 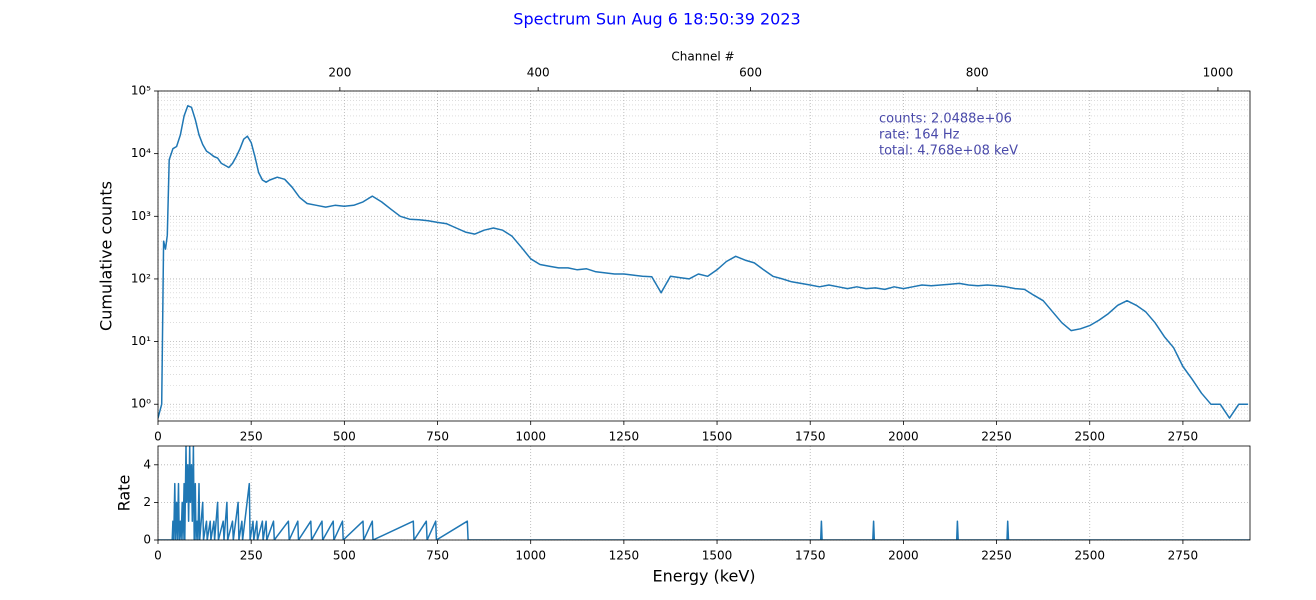 I want to click on y-tick-label: 2, so click(x=147, y=502).